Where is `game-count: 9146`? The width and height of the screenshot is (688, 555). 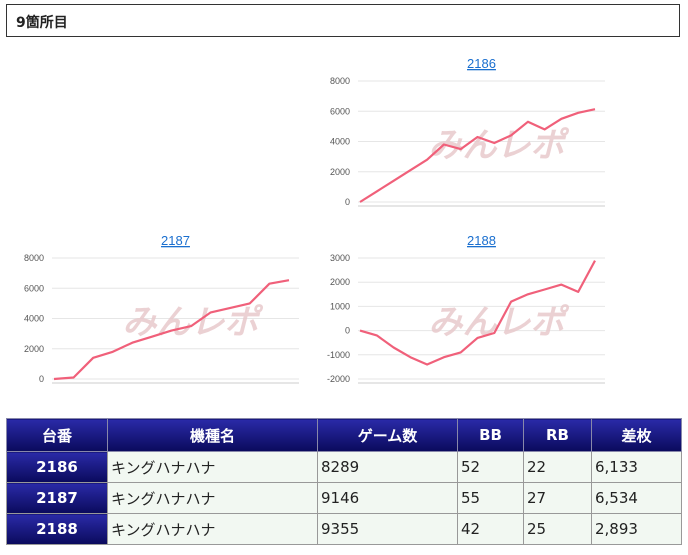 game-count: 9146 is located at coordinates (387, 498).